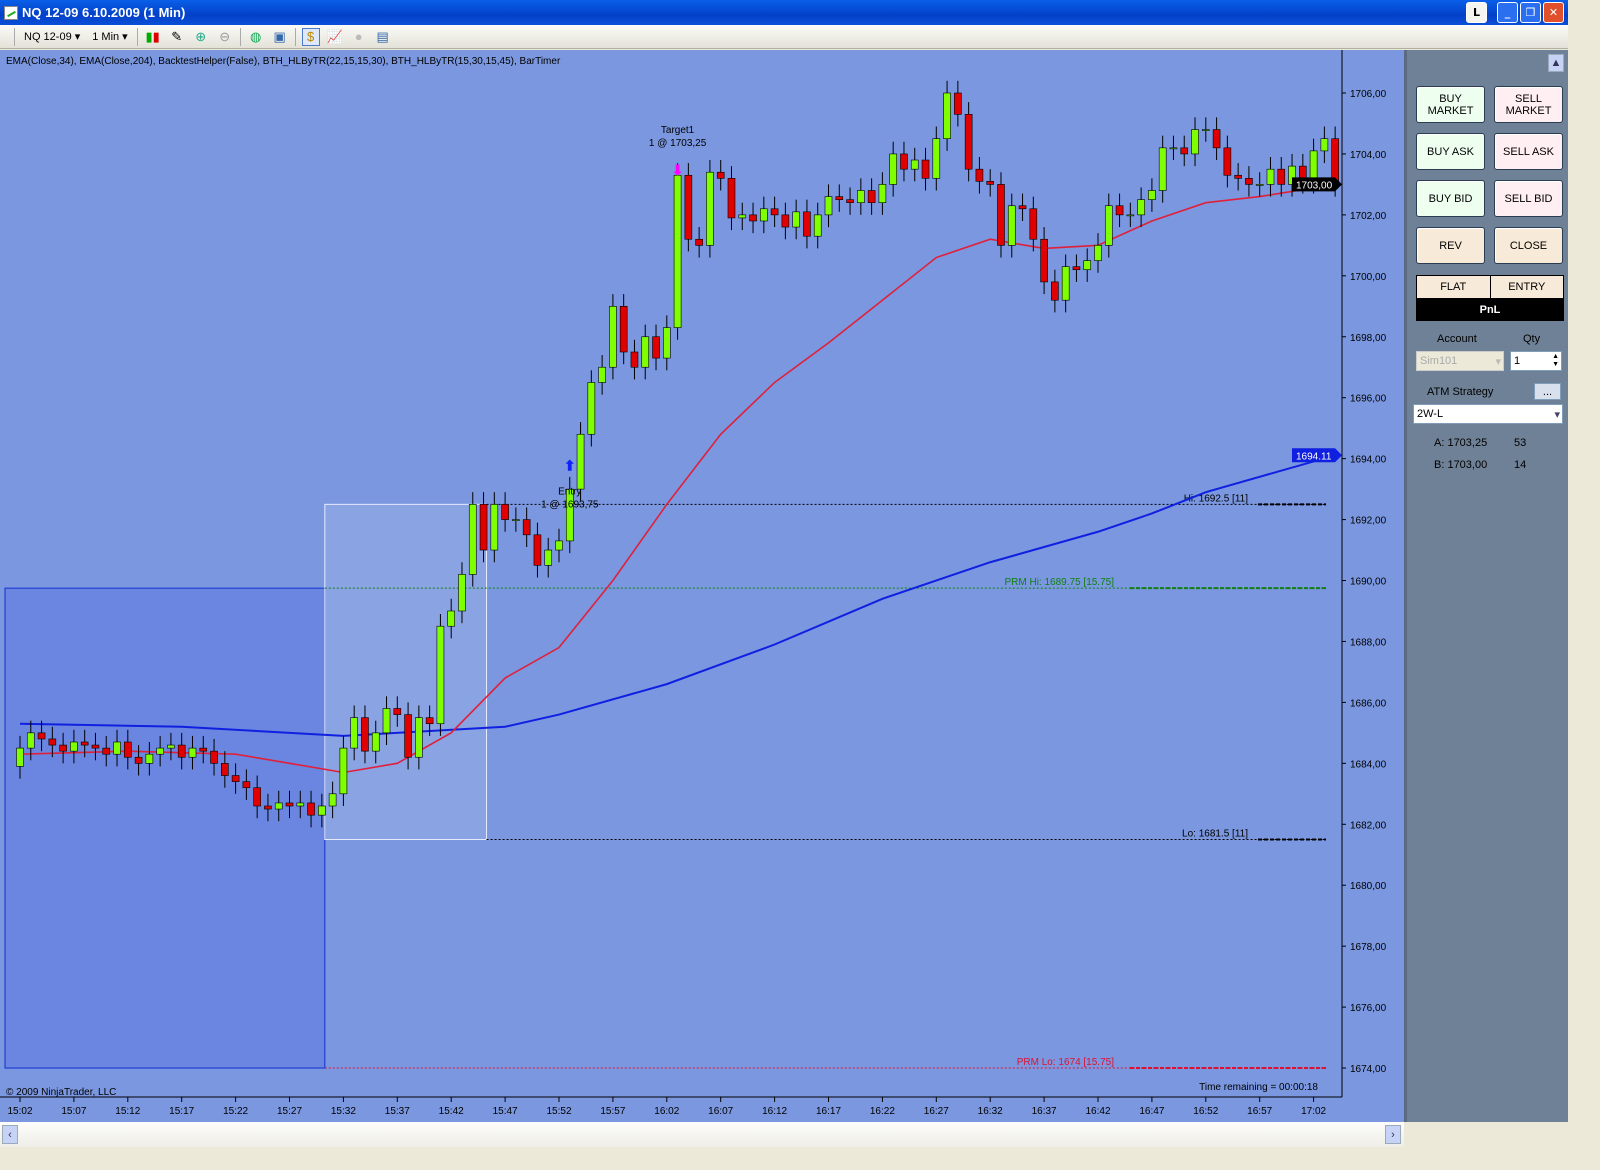 The image size is (1600, 1170). I want to click on price-tag, so click(1317, 184).